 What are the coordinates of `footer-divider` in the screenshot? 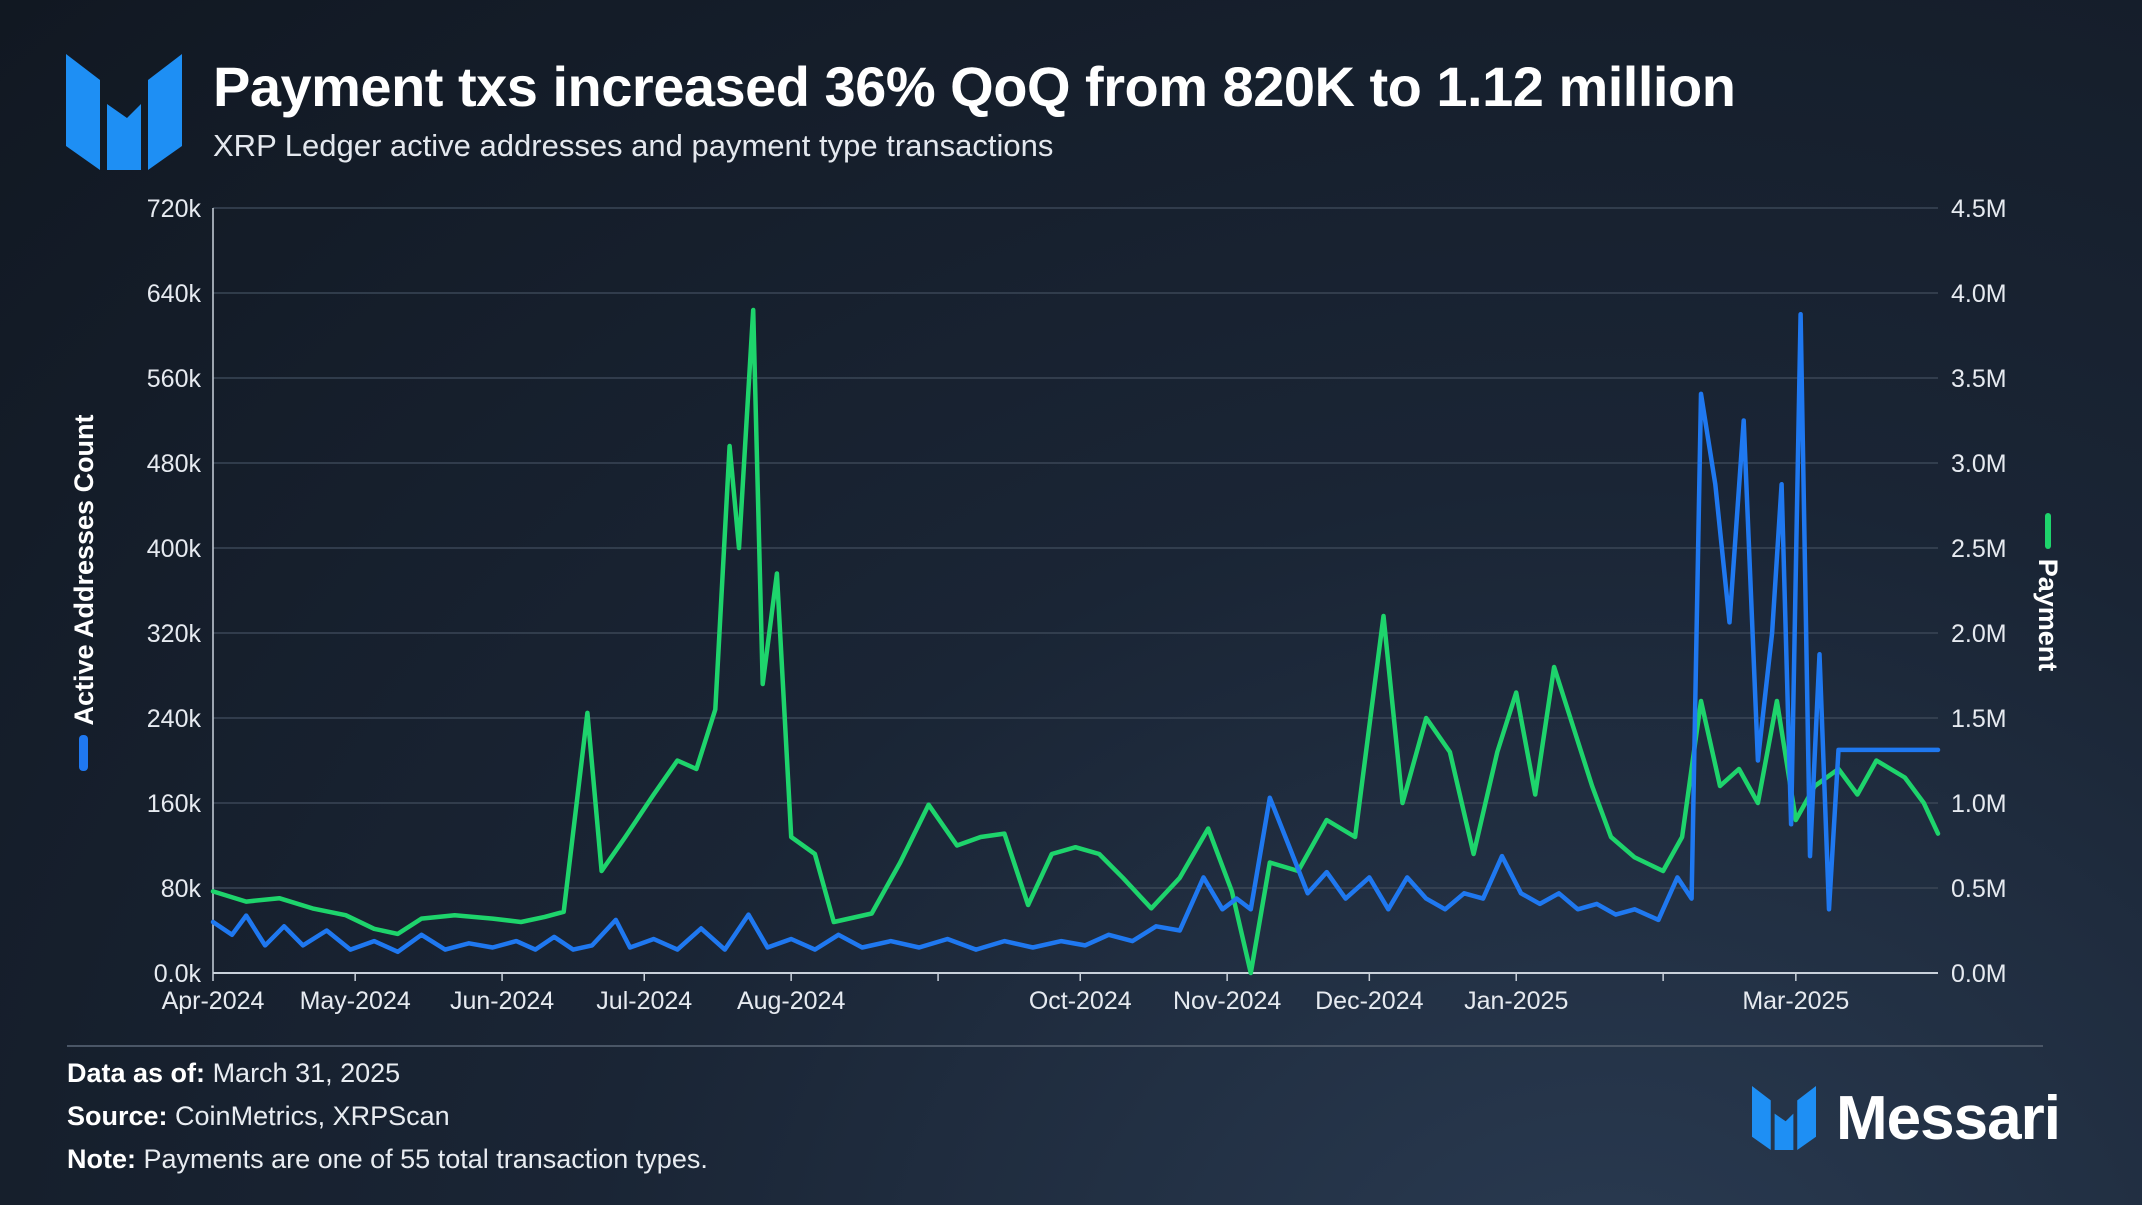 It's located at (1055, 1046).